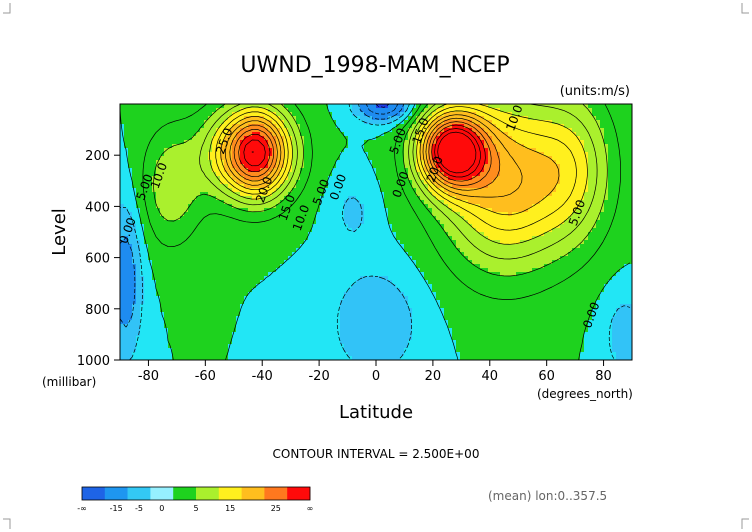 This screenshot has height=532, width=752. What do you see at coordinates (262, 376) in the screenshot?
I see `x-tick-label: -40` at bounding box center [262, 376].